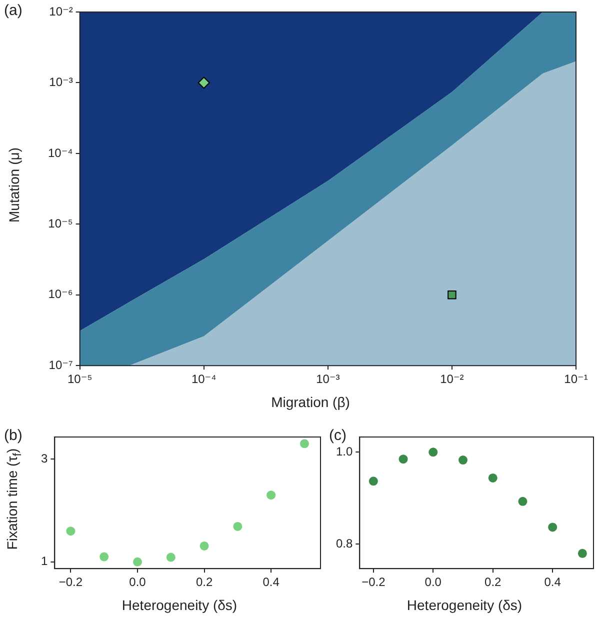 This screenshot has height=627, width=598. I want to click on y-tick-label: 10⁻⁷, so click(60, 365).